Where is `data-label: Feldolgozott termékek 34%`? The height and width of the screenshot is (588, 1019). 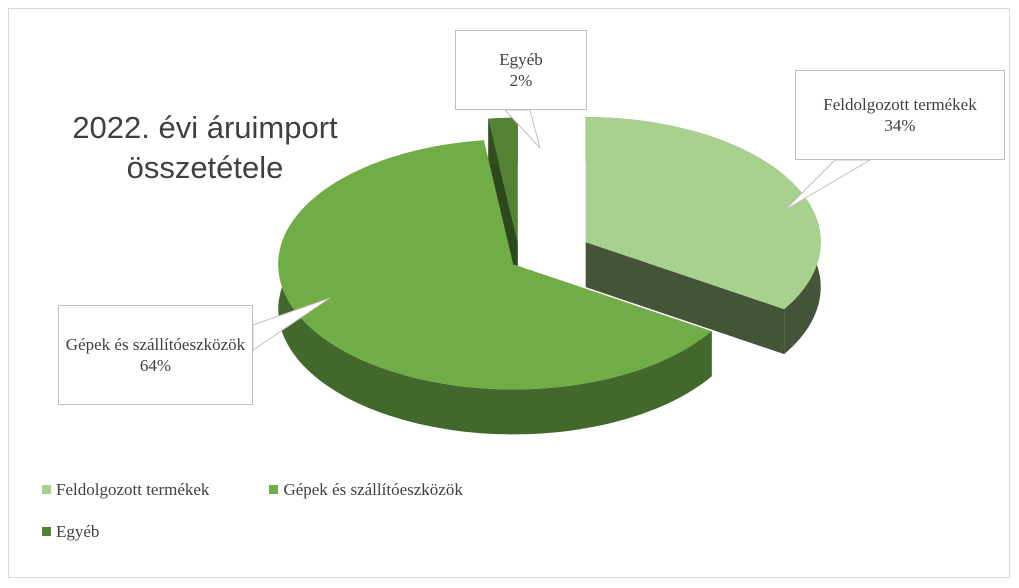
data-label: Feldolgozott termékek 34% is located at coordinates (900, 115).